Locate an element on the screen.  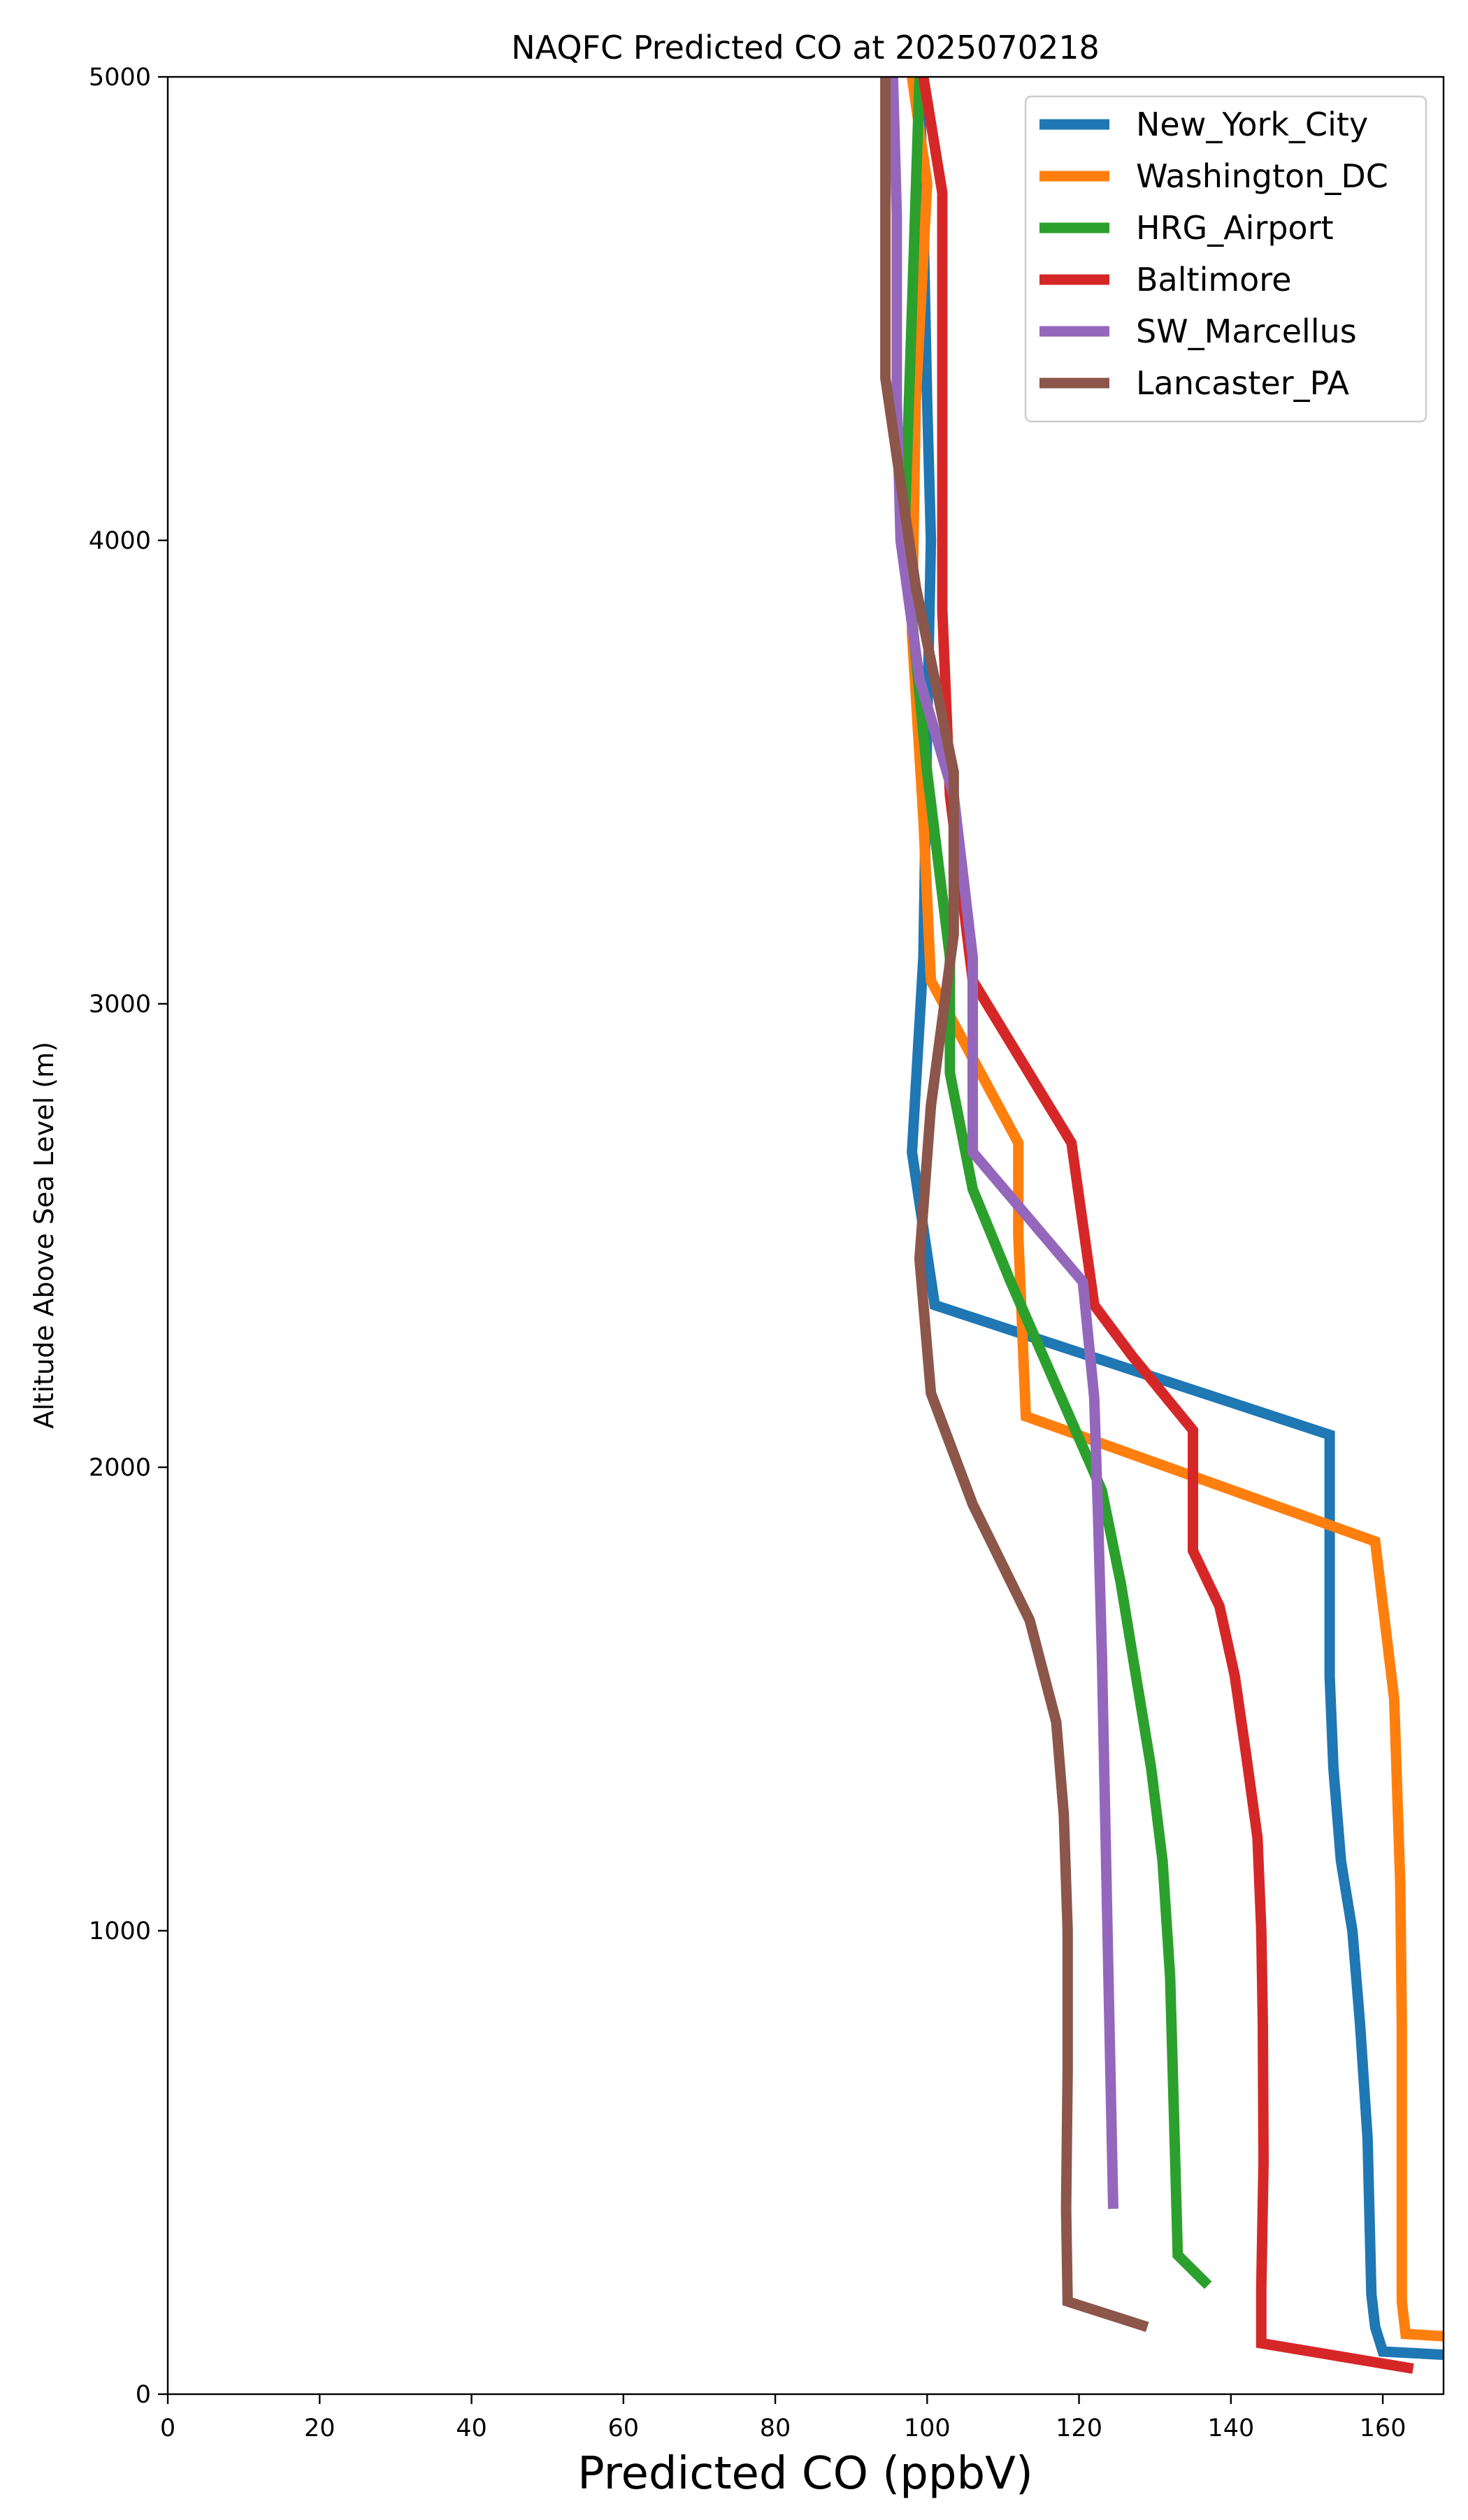
chart-title: NAQFC Predicted CO at 2025070218 is located at coordinates (805, 47).